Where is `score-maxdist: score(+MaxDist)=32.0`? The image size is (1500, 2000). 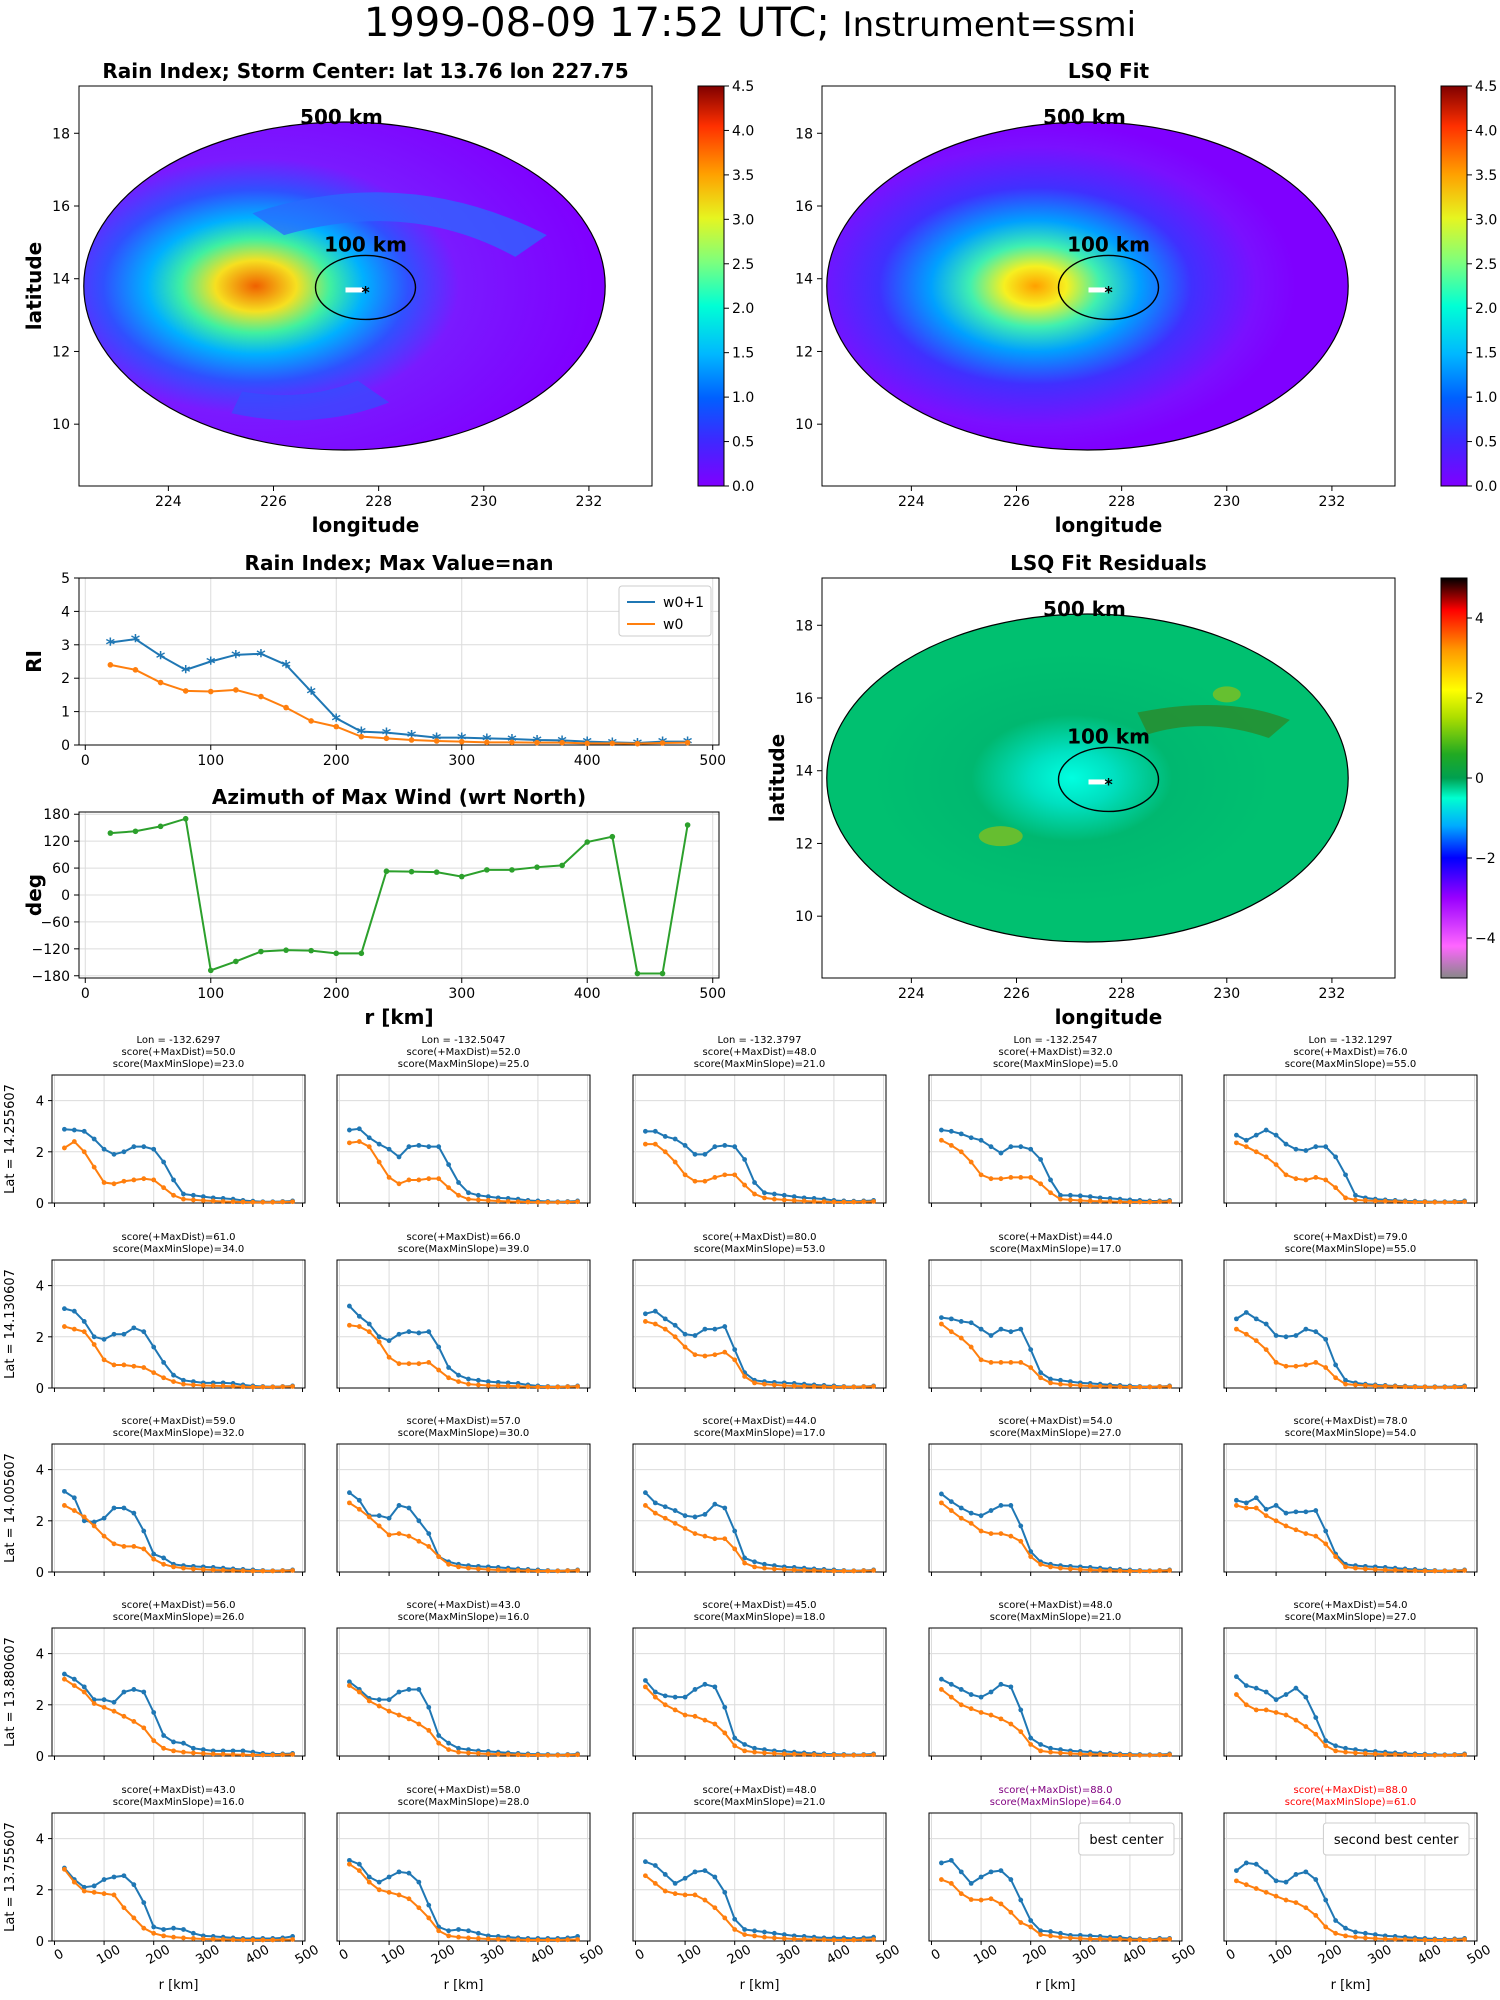 score-maxdist: score(+MaxDist)=32.0 is located at coordinates (1056, 1052).